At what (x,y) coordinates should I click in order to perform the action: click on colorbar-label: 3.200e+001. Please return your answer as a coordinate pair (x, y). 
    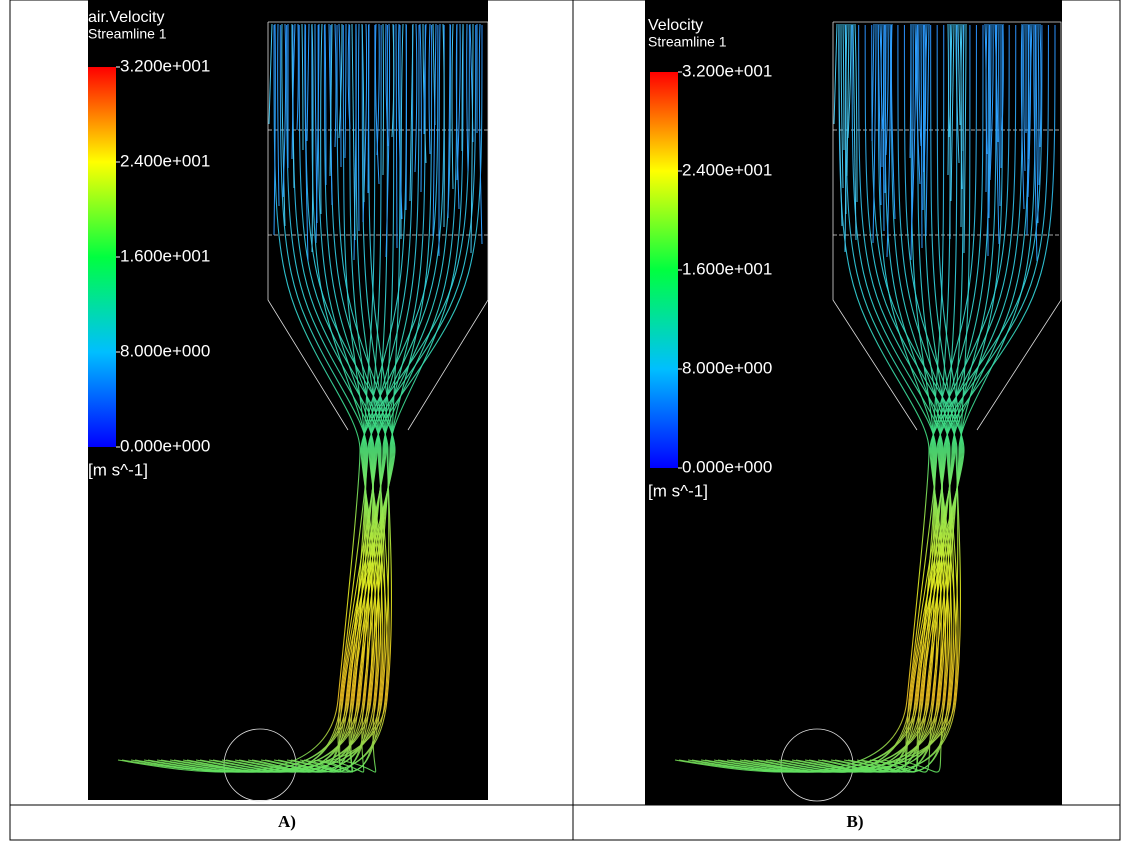
    Looking at the image, I should click on (727, 70).